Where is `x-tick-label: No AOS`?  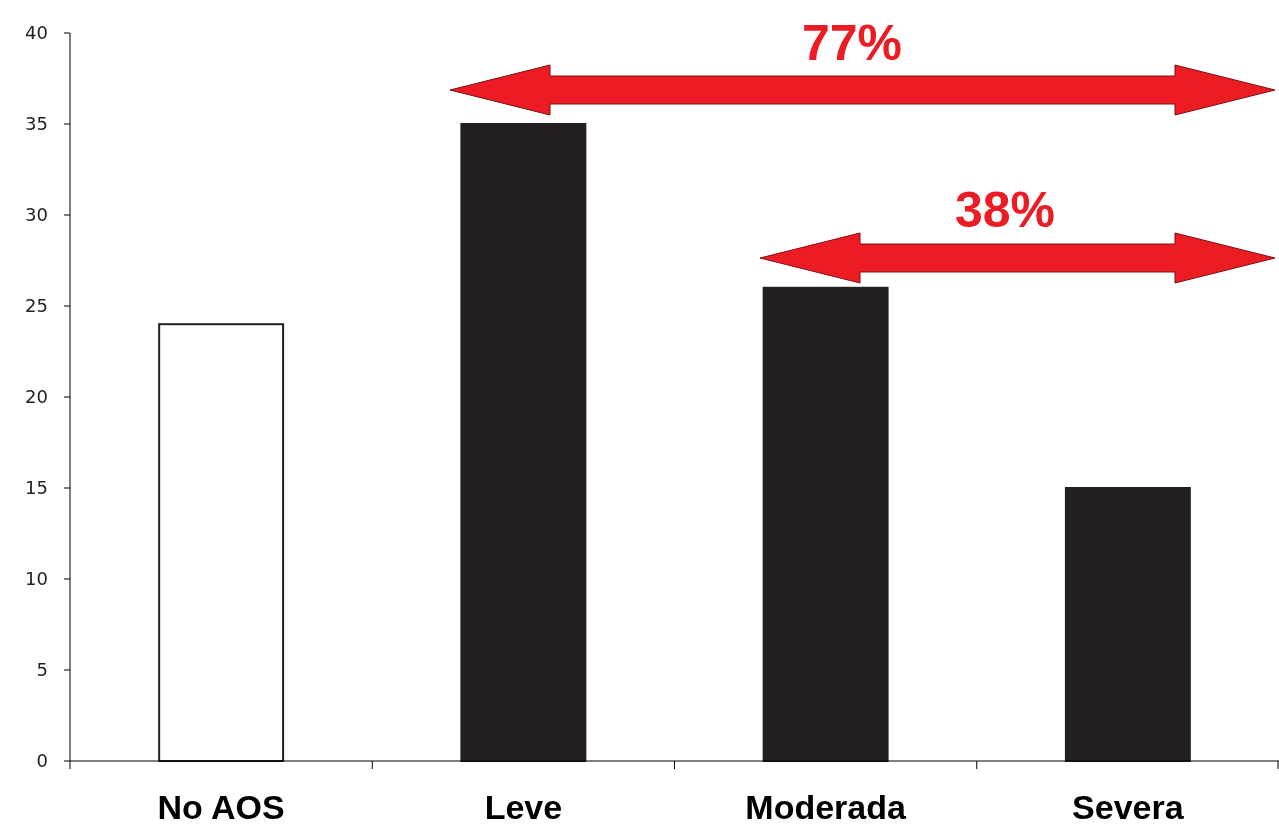 x-tick-label: No AOS is located at coordinates (221, 807).